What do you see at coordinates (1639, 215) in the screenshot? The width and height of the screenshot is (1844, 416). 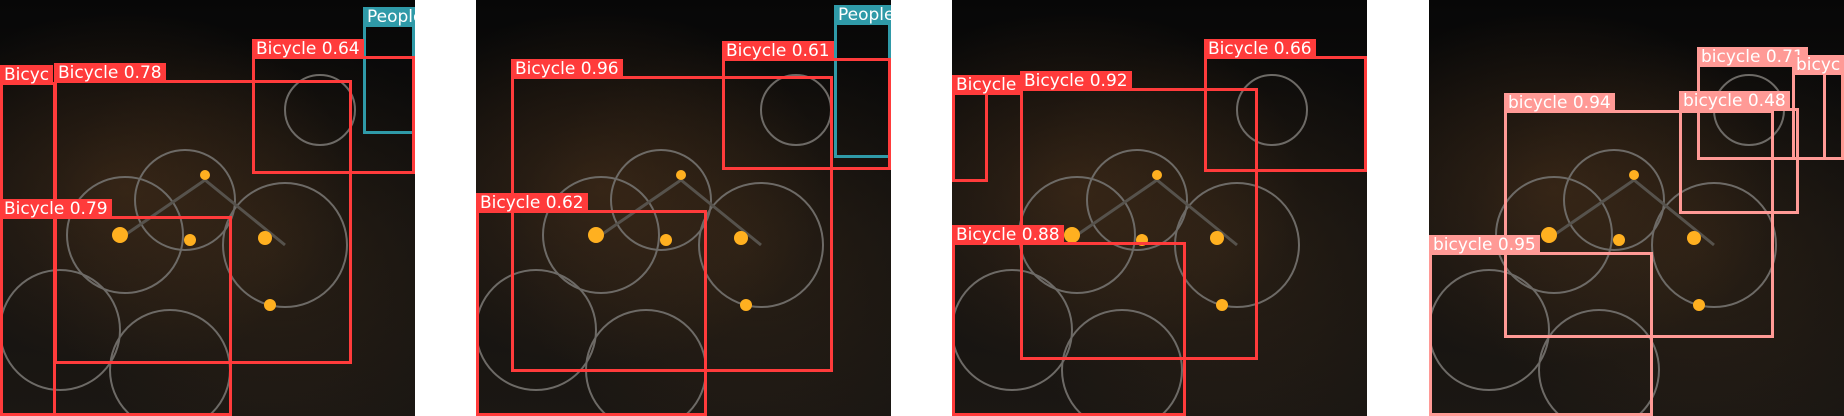 I see `detection-box: bicycle 0.94` at bounding box center [1639, 215].